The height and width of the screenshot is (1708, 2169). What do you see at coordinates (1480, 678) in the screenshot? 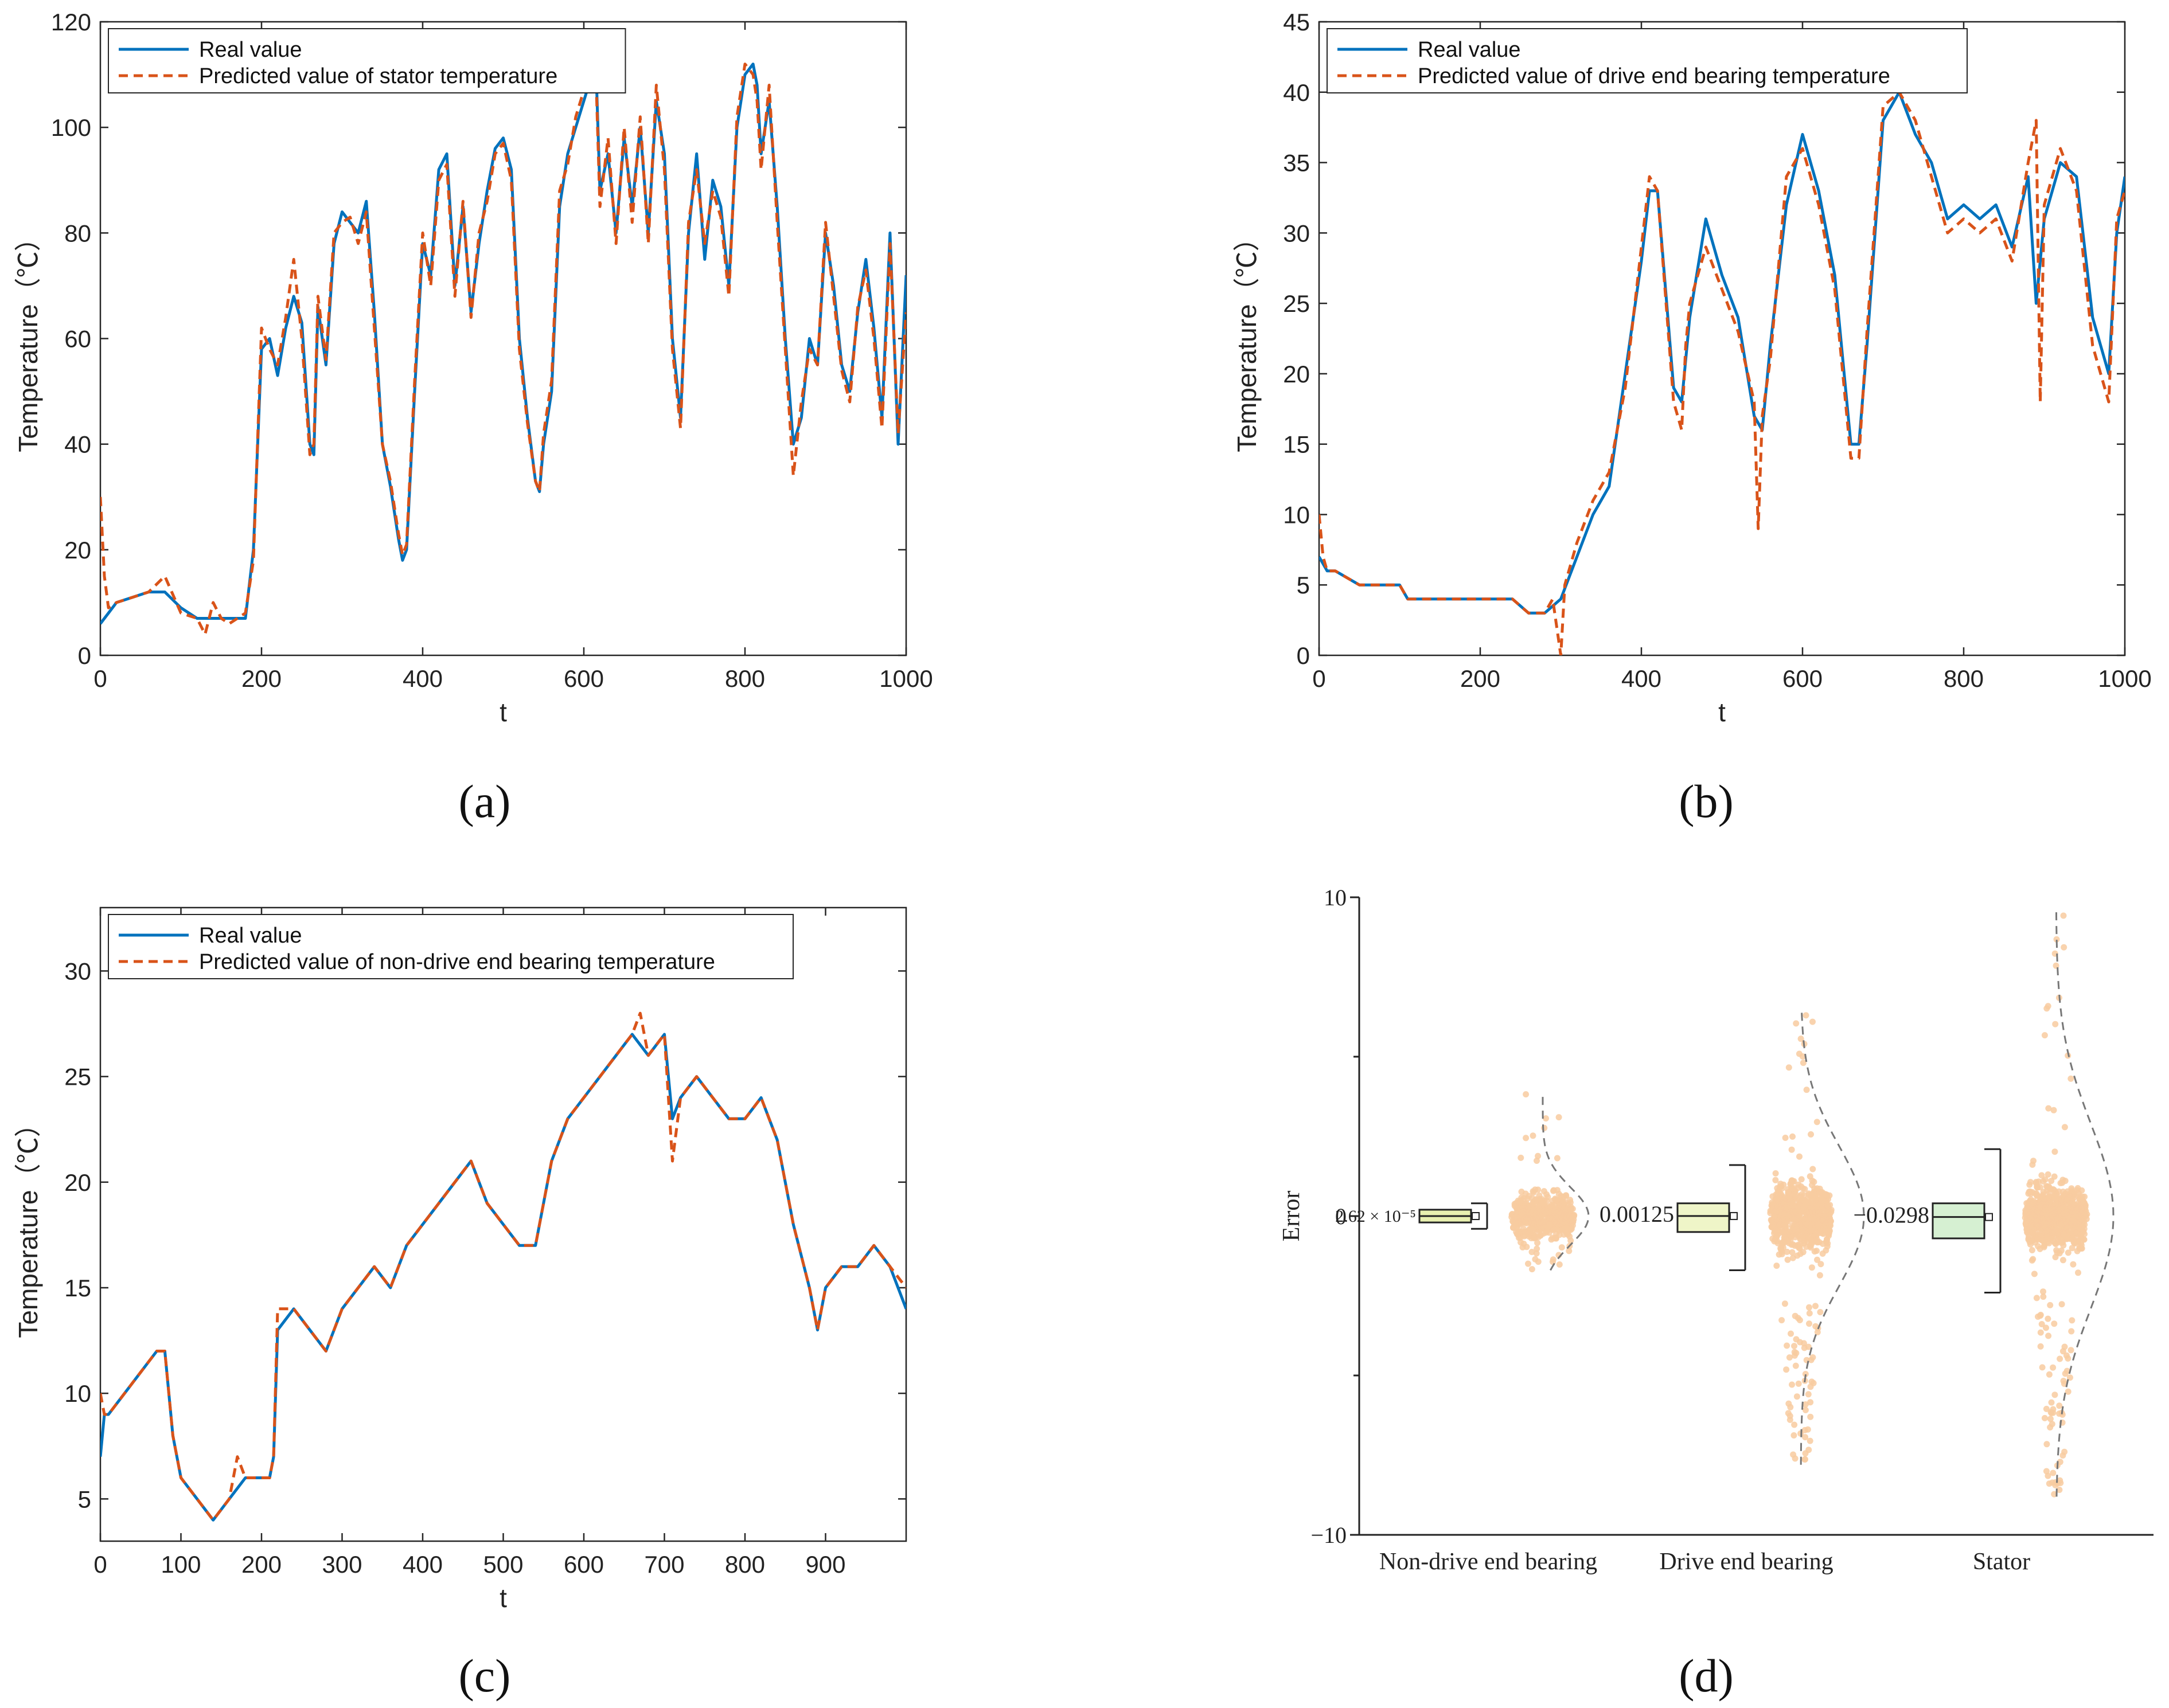
I see `x-tick-label: 200` at bounding box center [1480, 678].